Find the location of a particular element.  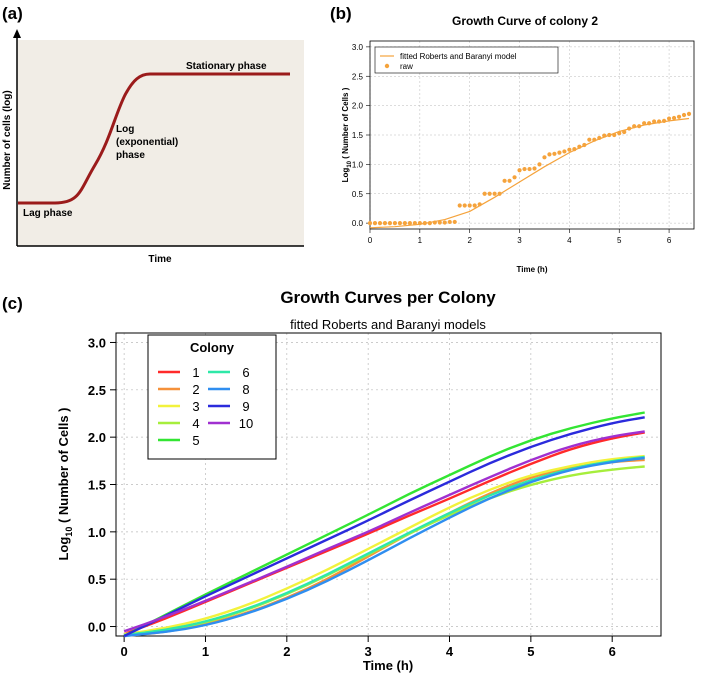

chart-b-legend-fit-label: fitted Roberts and Baranyi model is located at coordinates (458, 56).